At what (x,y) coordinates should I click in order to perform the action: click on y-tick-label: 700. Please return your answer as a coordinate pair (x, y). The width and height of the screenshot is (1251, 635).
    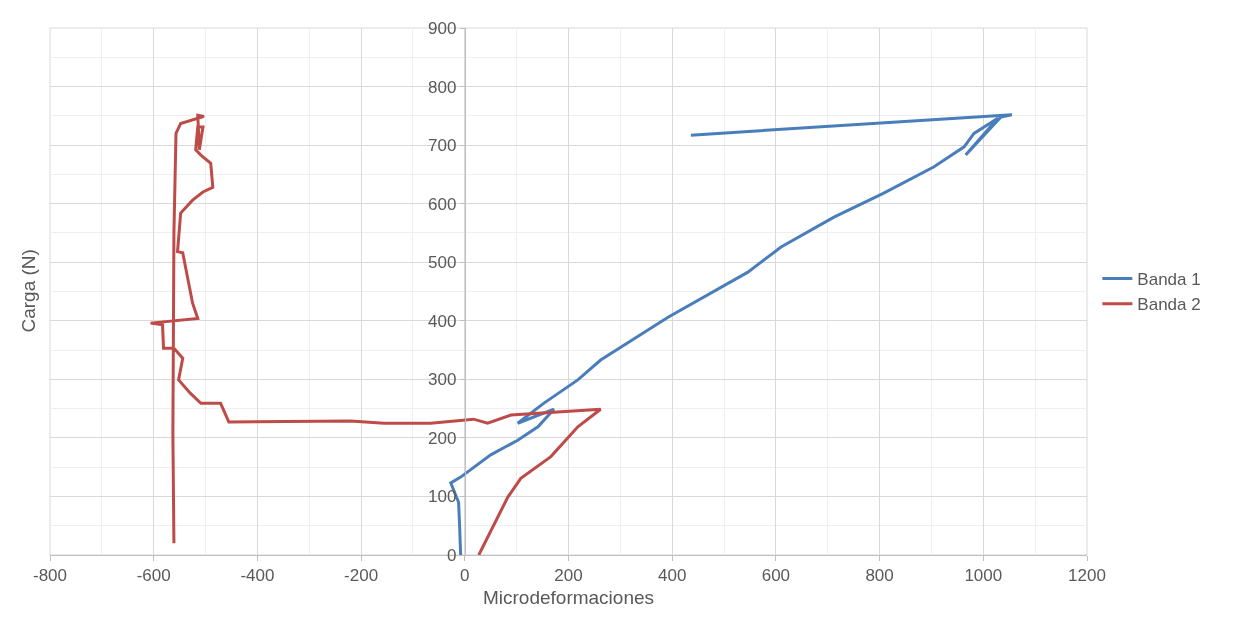
    Looking at the image, I should click on (442, 146).